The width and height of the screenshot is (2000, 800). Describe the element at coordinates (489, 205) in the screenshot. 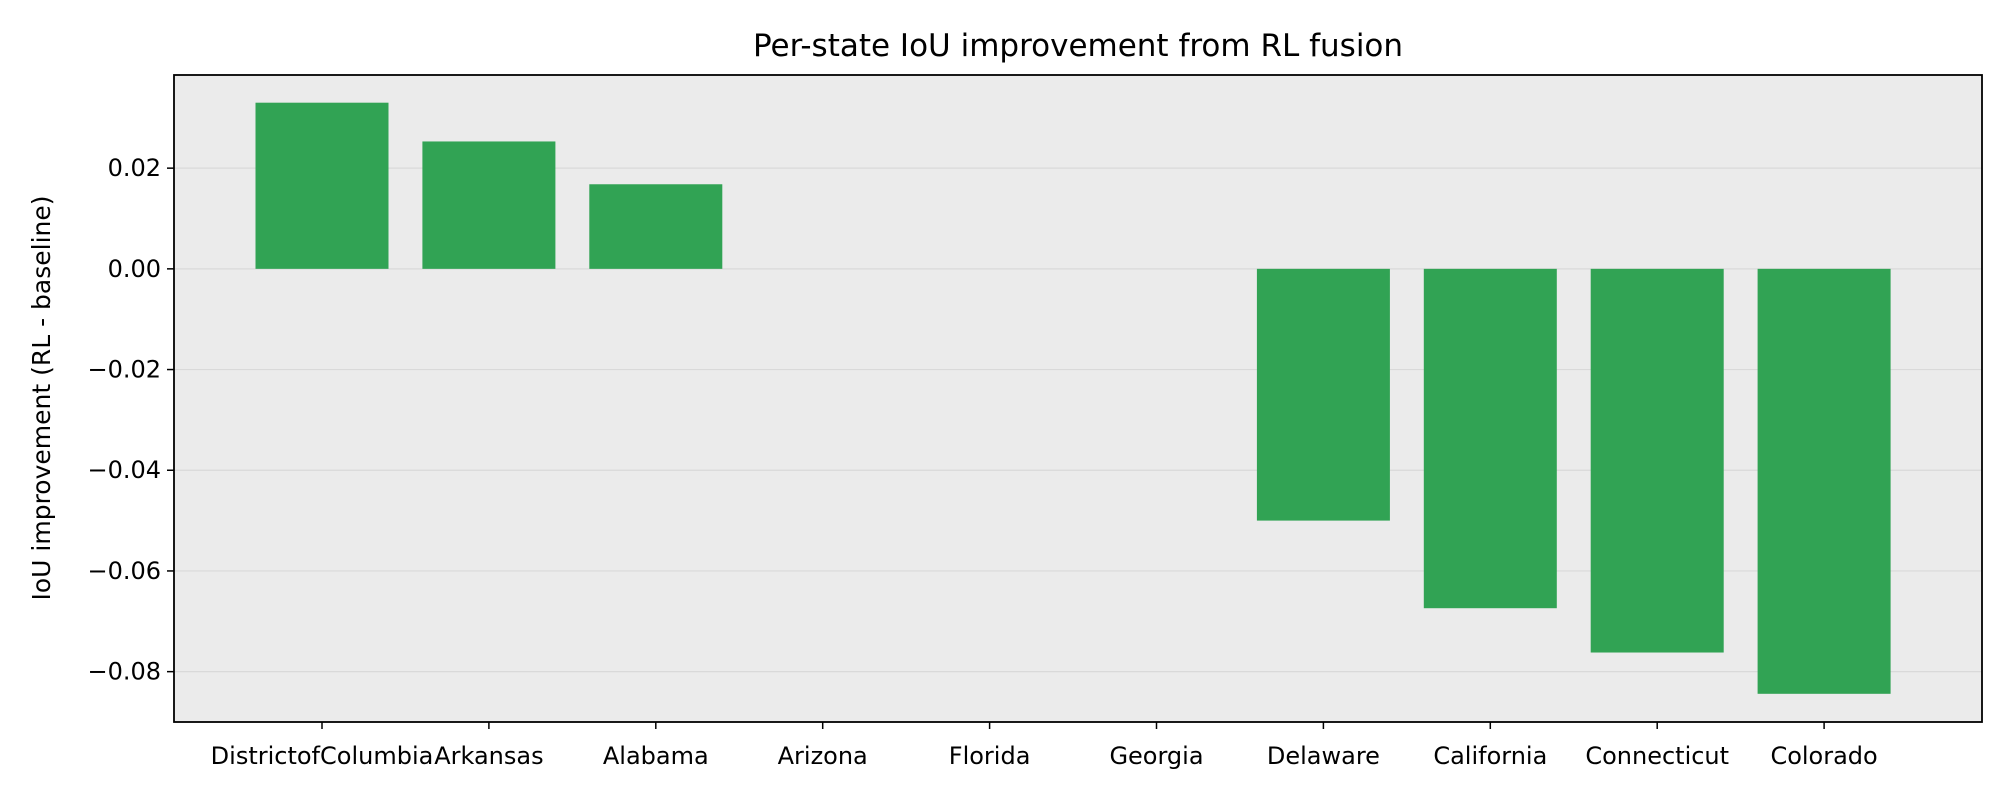

I see `bar-arkansas` at that location.